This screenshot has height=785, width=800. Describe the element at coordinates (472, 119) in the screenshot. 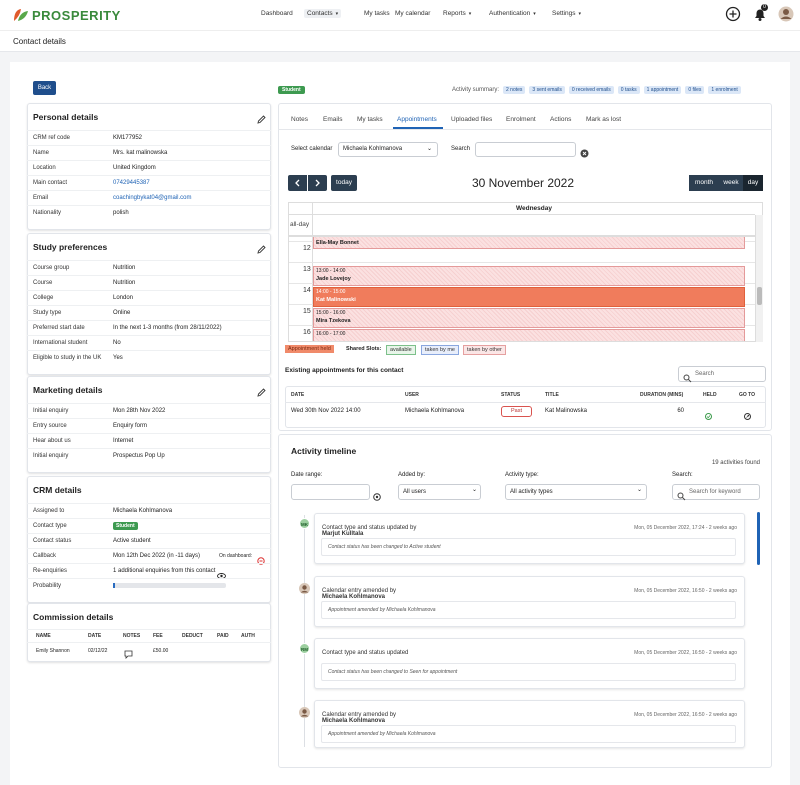

I see `tab: Uploaded files` at that location.